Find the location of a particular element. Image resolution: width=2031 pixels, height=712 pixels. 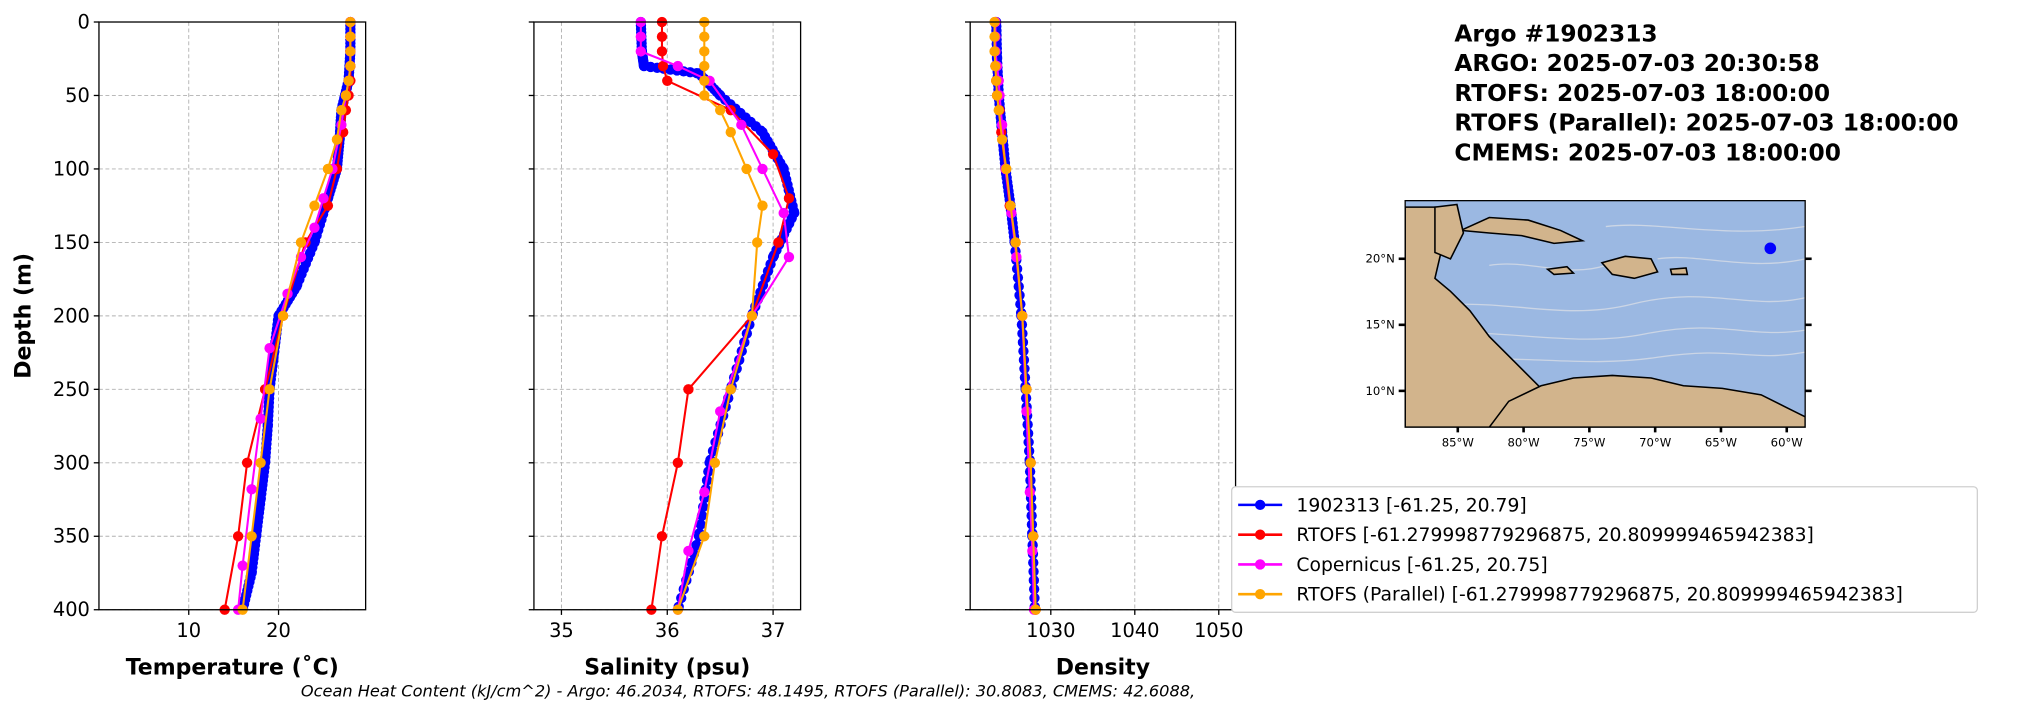

x-axis-label: Temperature (˚C) is located at coordinates (232, 667).